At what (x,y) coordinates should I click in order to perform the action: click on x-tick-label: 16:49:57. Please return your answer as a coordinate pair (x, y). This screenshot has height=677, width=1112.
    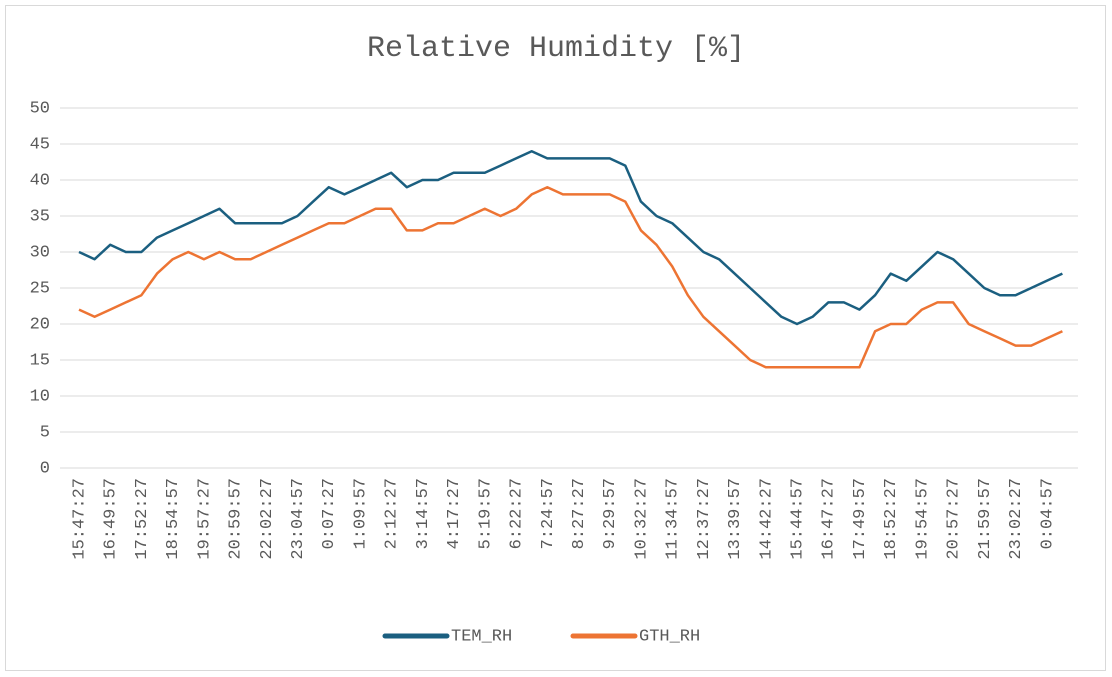
    Looking at the image, I should click on (111, 519).